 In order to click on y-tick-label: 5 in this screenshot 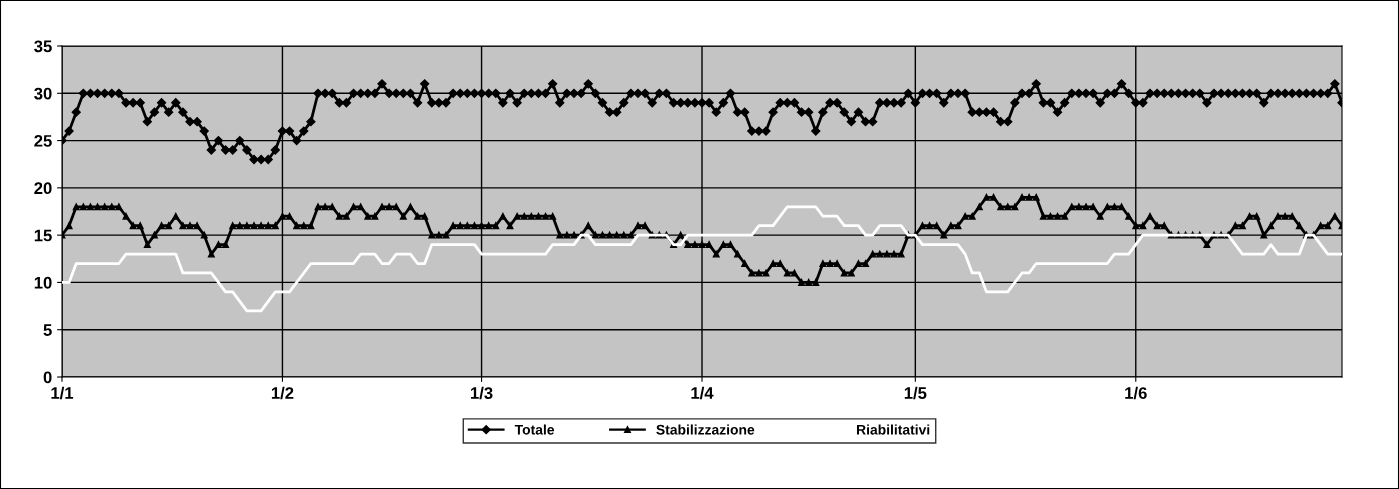, I will do `click(47, 330)`.